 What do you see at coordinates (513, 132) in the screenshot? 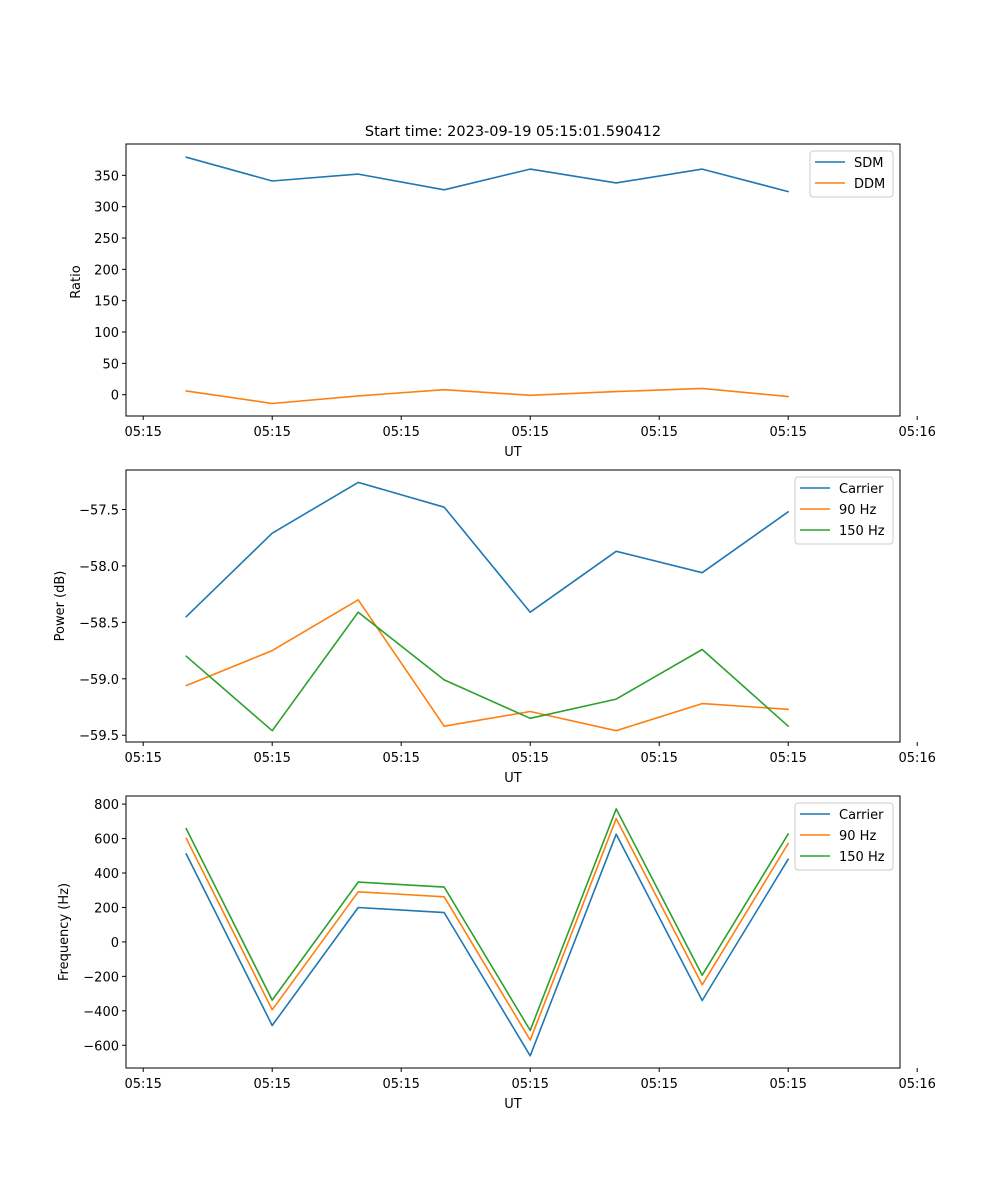
I see `chart-title: Start time: 2023-09-19 05:15:01.590412` at bounding box center [513, 132].